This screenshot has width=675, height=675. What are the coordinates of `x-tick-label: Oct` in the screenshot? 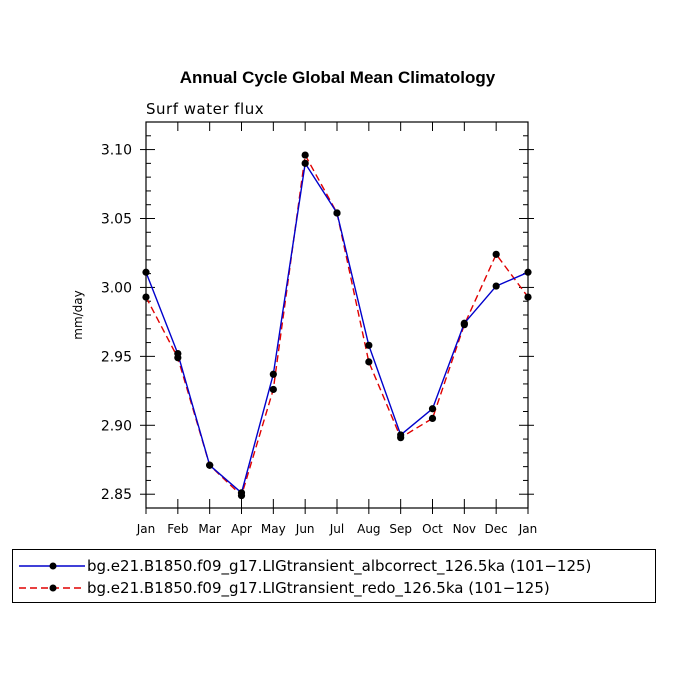 It's located at (432, 529).